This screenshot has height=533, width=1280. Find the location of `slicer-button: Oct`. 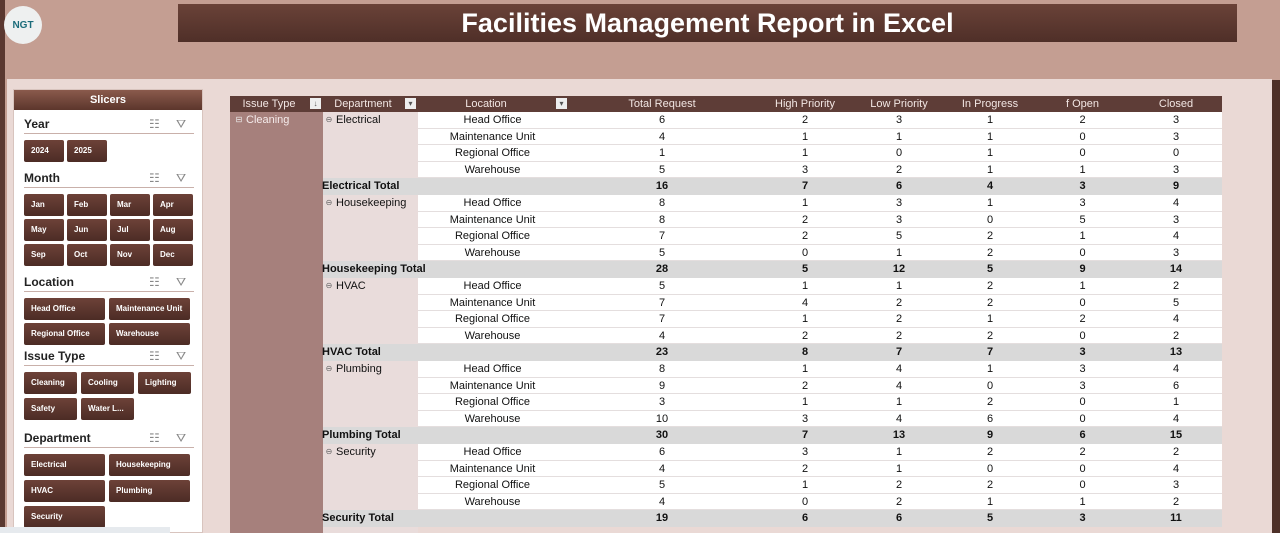

slicer-button: Oct is located at coordinates (87, 255).